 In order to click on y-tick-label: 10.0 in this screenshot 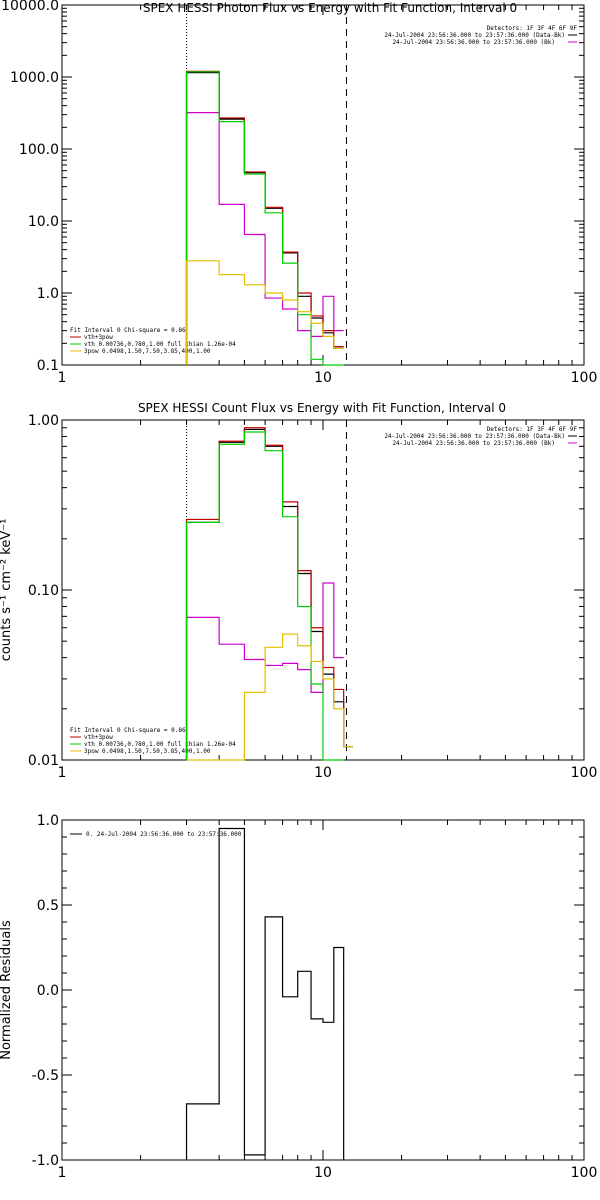, I will do `click(43, 222)`.